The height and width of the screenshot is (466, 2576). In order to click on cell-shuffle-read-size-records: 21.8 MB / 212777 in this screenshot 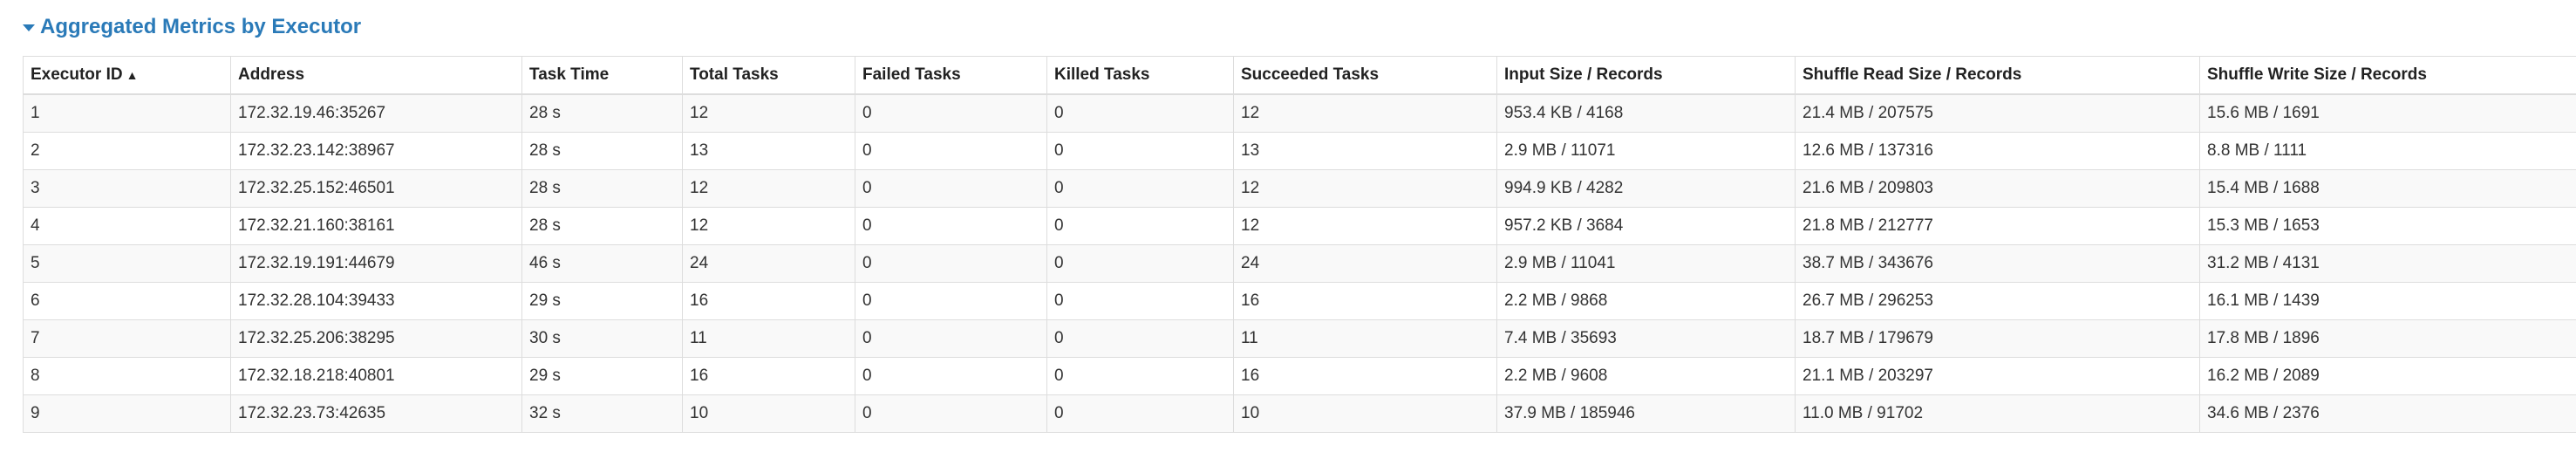, I will do `click(1998, 226)`.